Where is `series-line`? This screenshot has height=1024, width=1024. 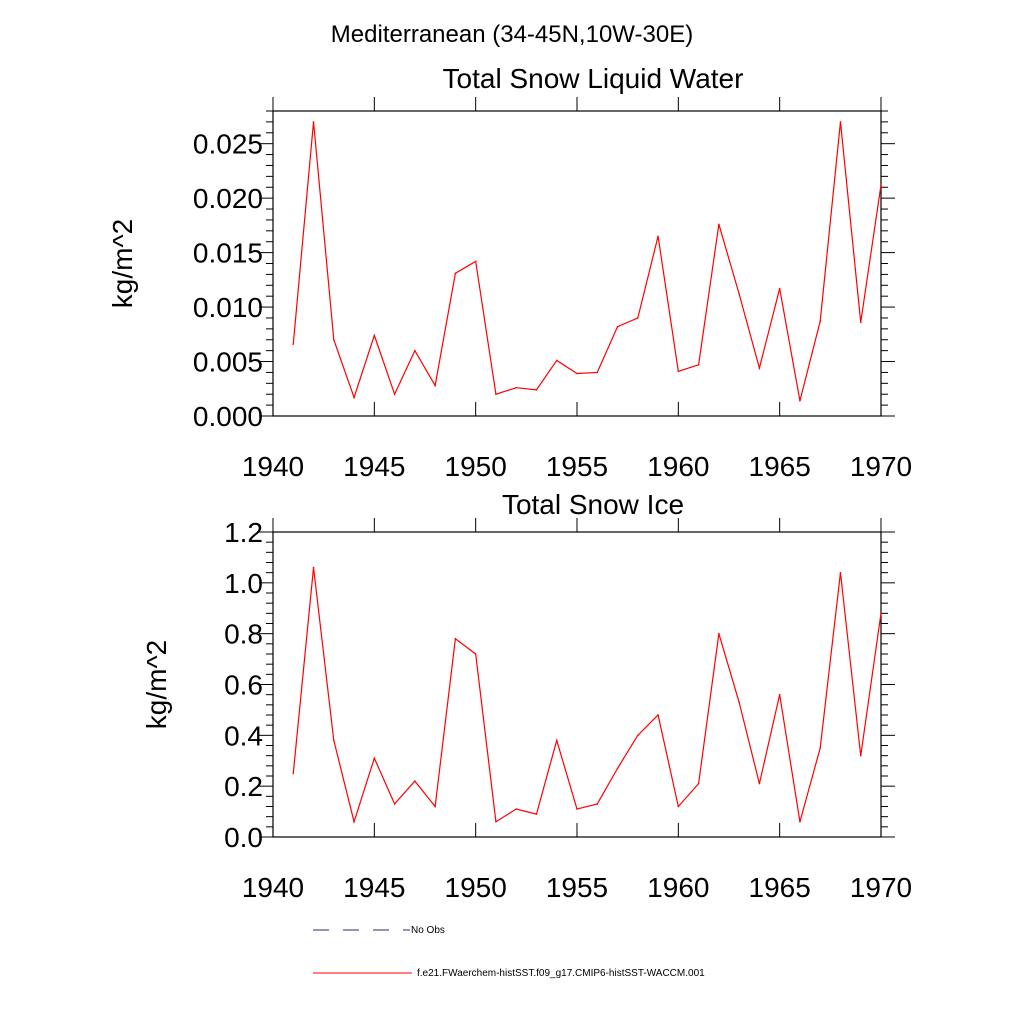
series-line is located at coordinates (587, 695).